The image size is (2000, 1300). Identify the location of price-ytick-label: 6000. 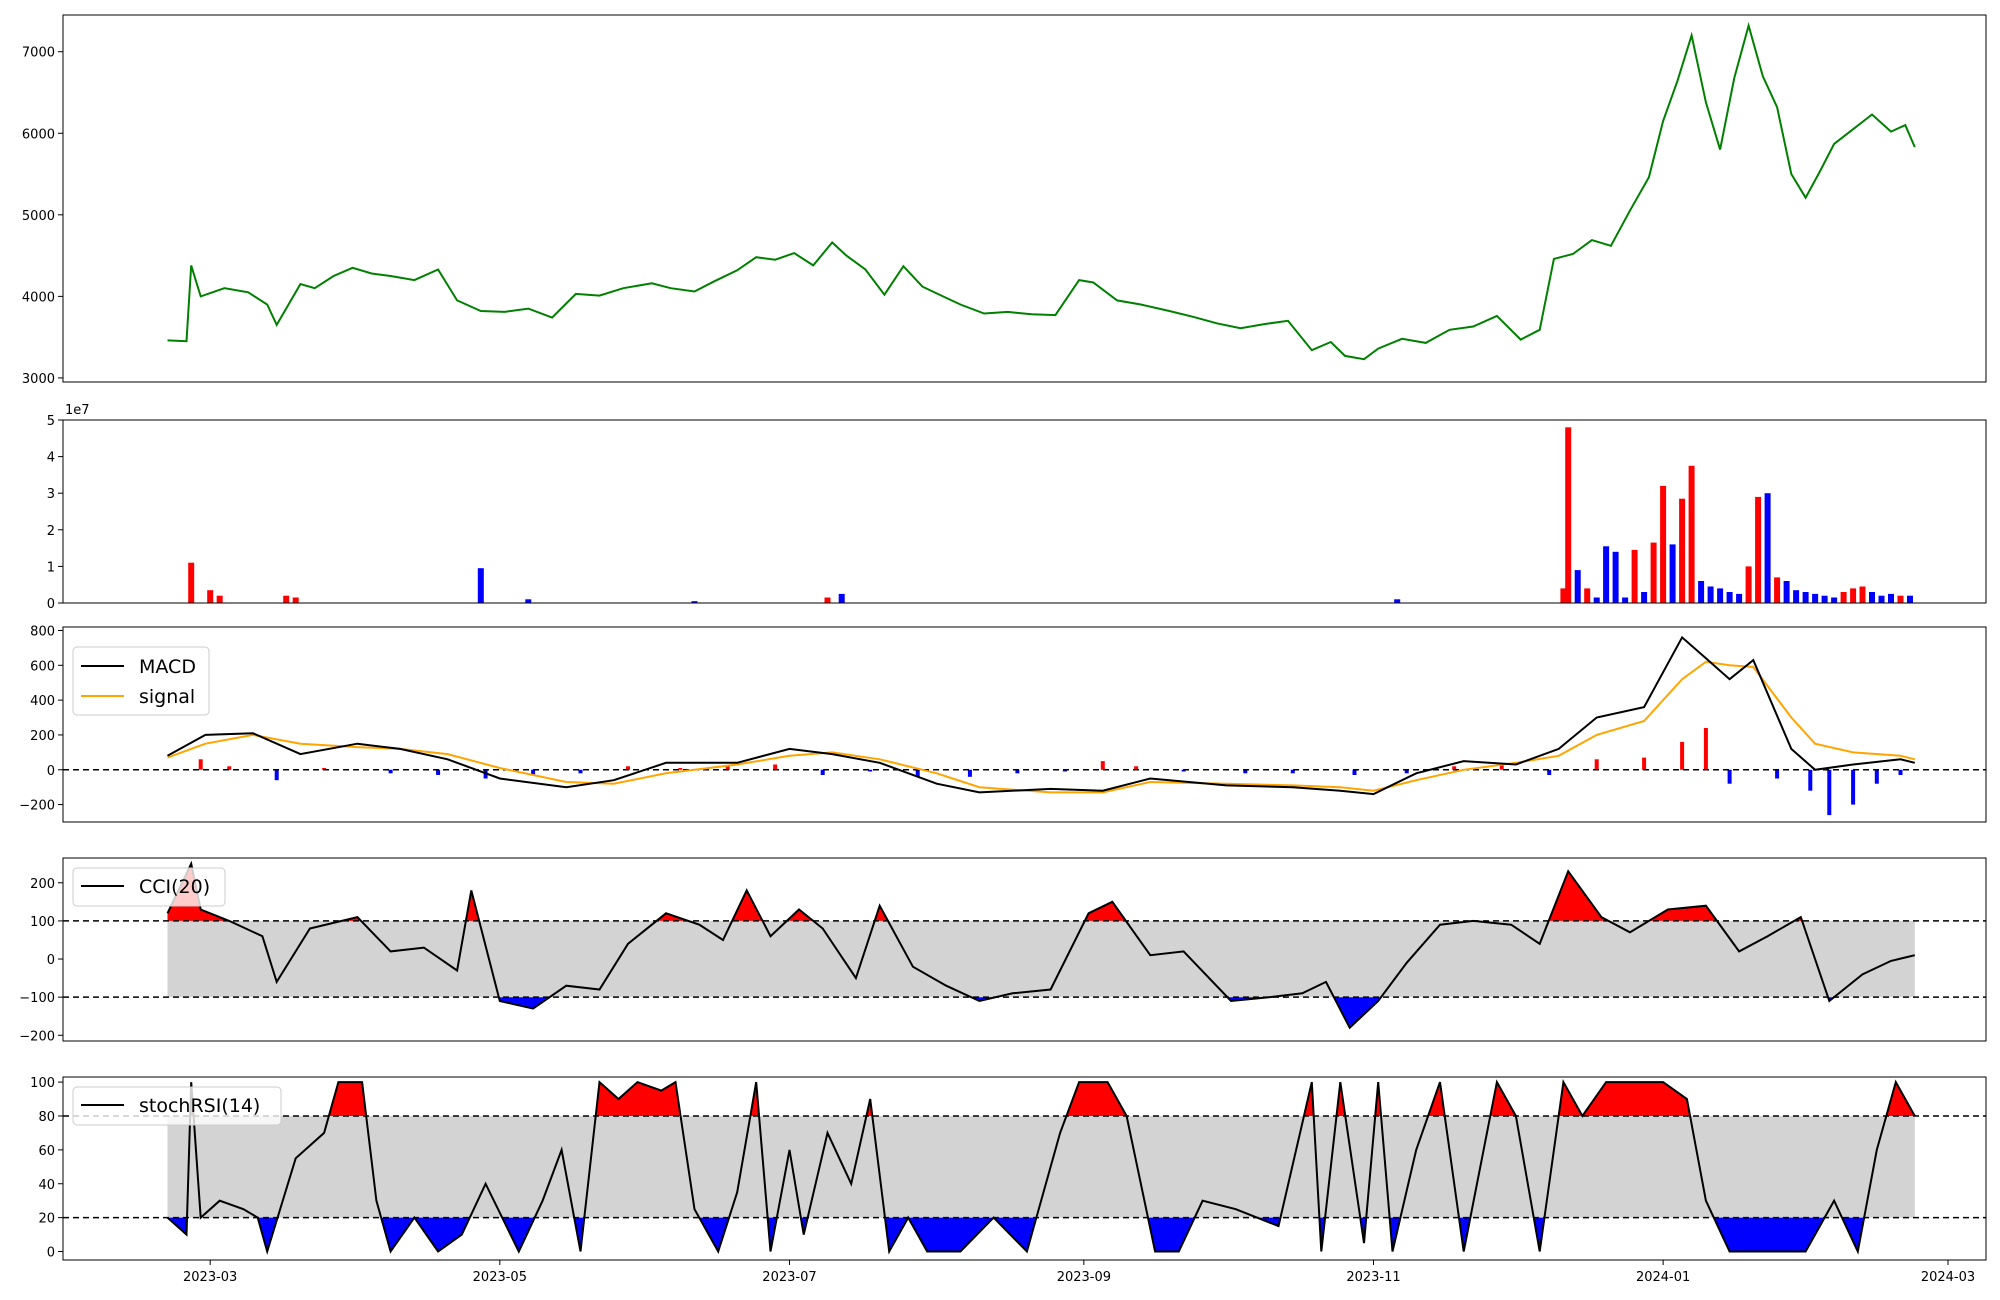
(38, 134).